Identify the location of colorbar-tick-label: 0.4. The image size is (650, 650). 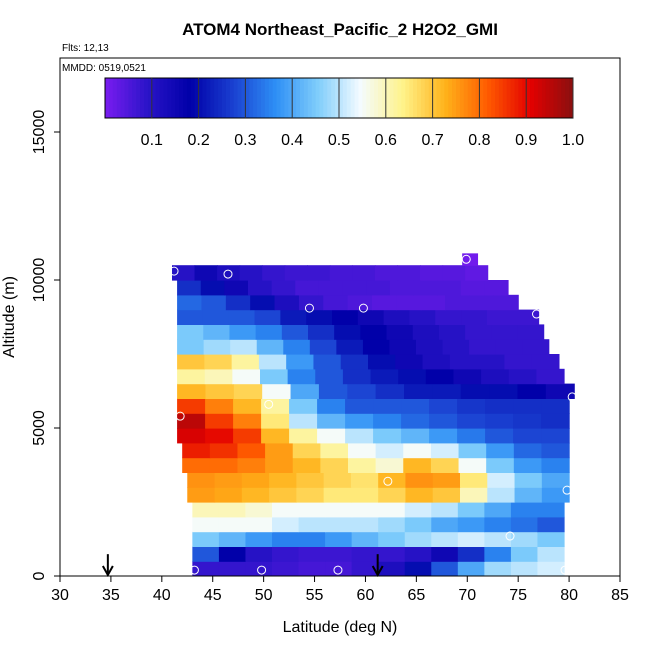
(292, 140).